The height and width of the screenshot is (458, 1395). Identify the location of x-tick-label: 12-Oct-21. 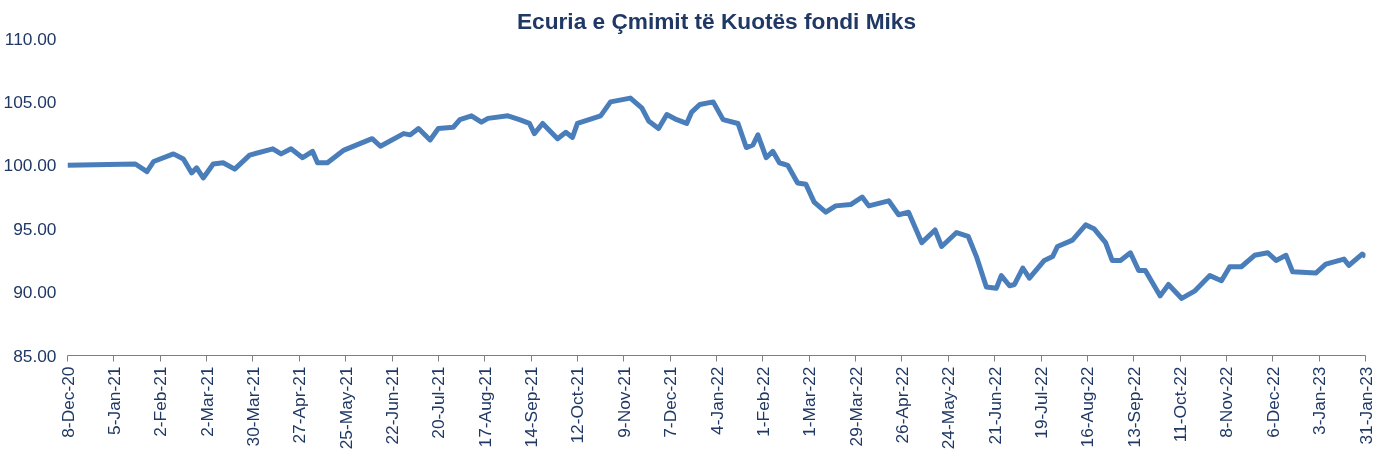
(577, 405).